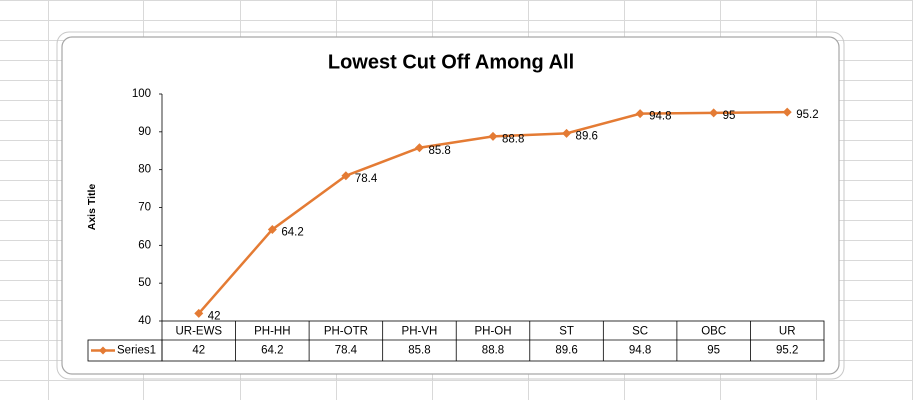  Describe the element at coordinates (366, 179) in the screenshot. I see `data-label: 78.4` at that location.